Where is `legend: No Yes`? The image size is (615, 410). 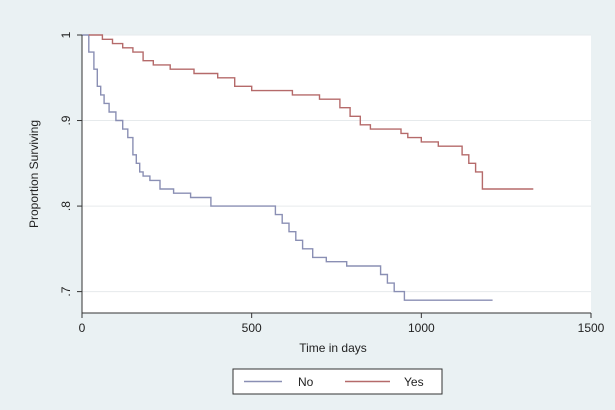 legend: No Yes is located at coordinates (337, 381).